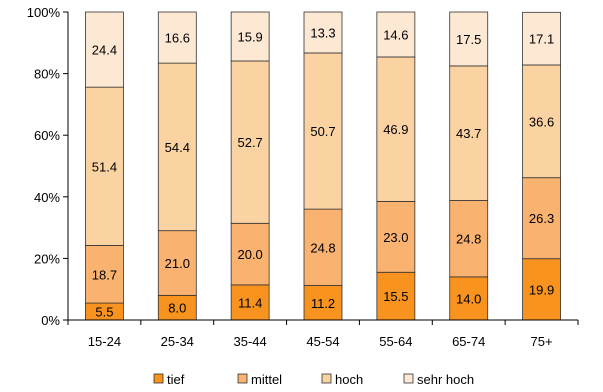  I want to click on data-label: 43.7, so click(468, 133).